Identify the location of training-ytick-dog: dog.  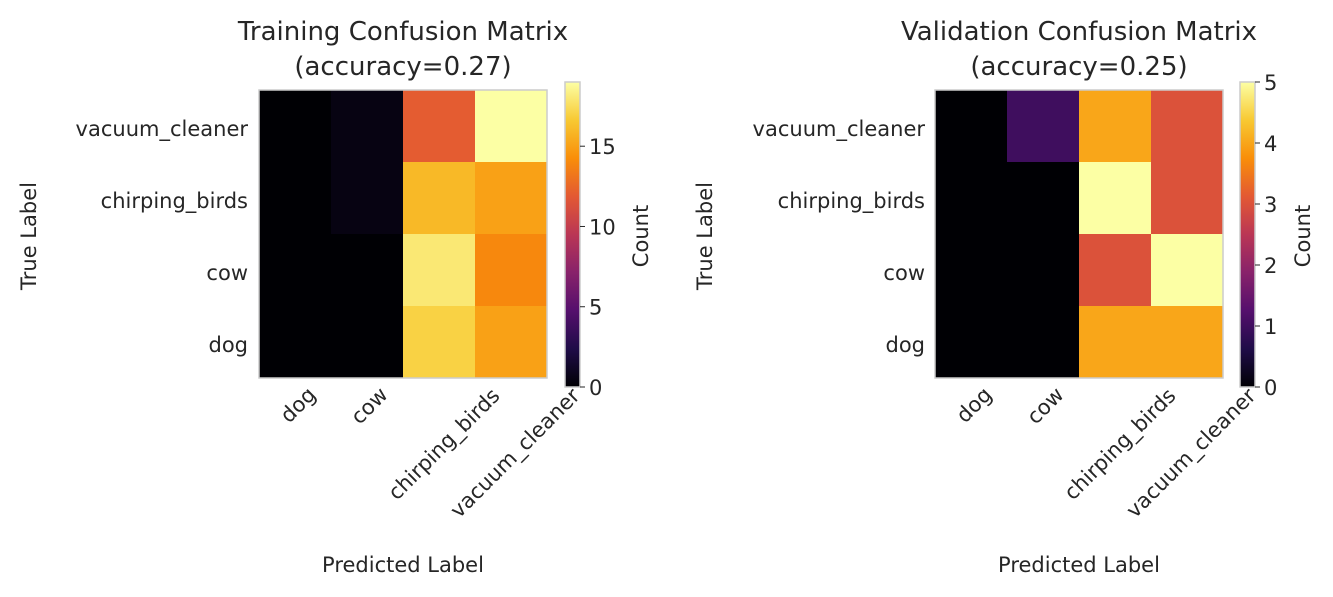
(228, 345).